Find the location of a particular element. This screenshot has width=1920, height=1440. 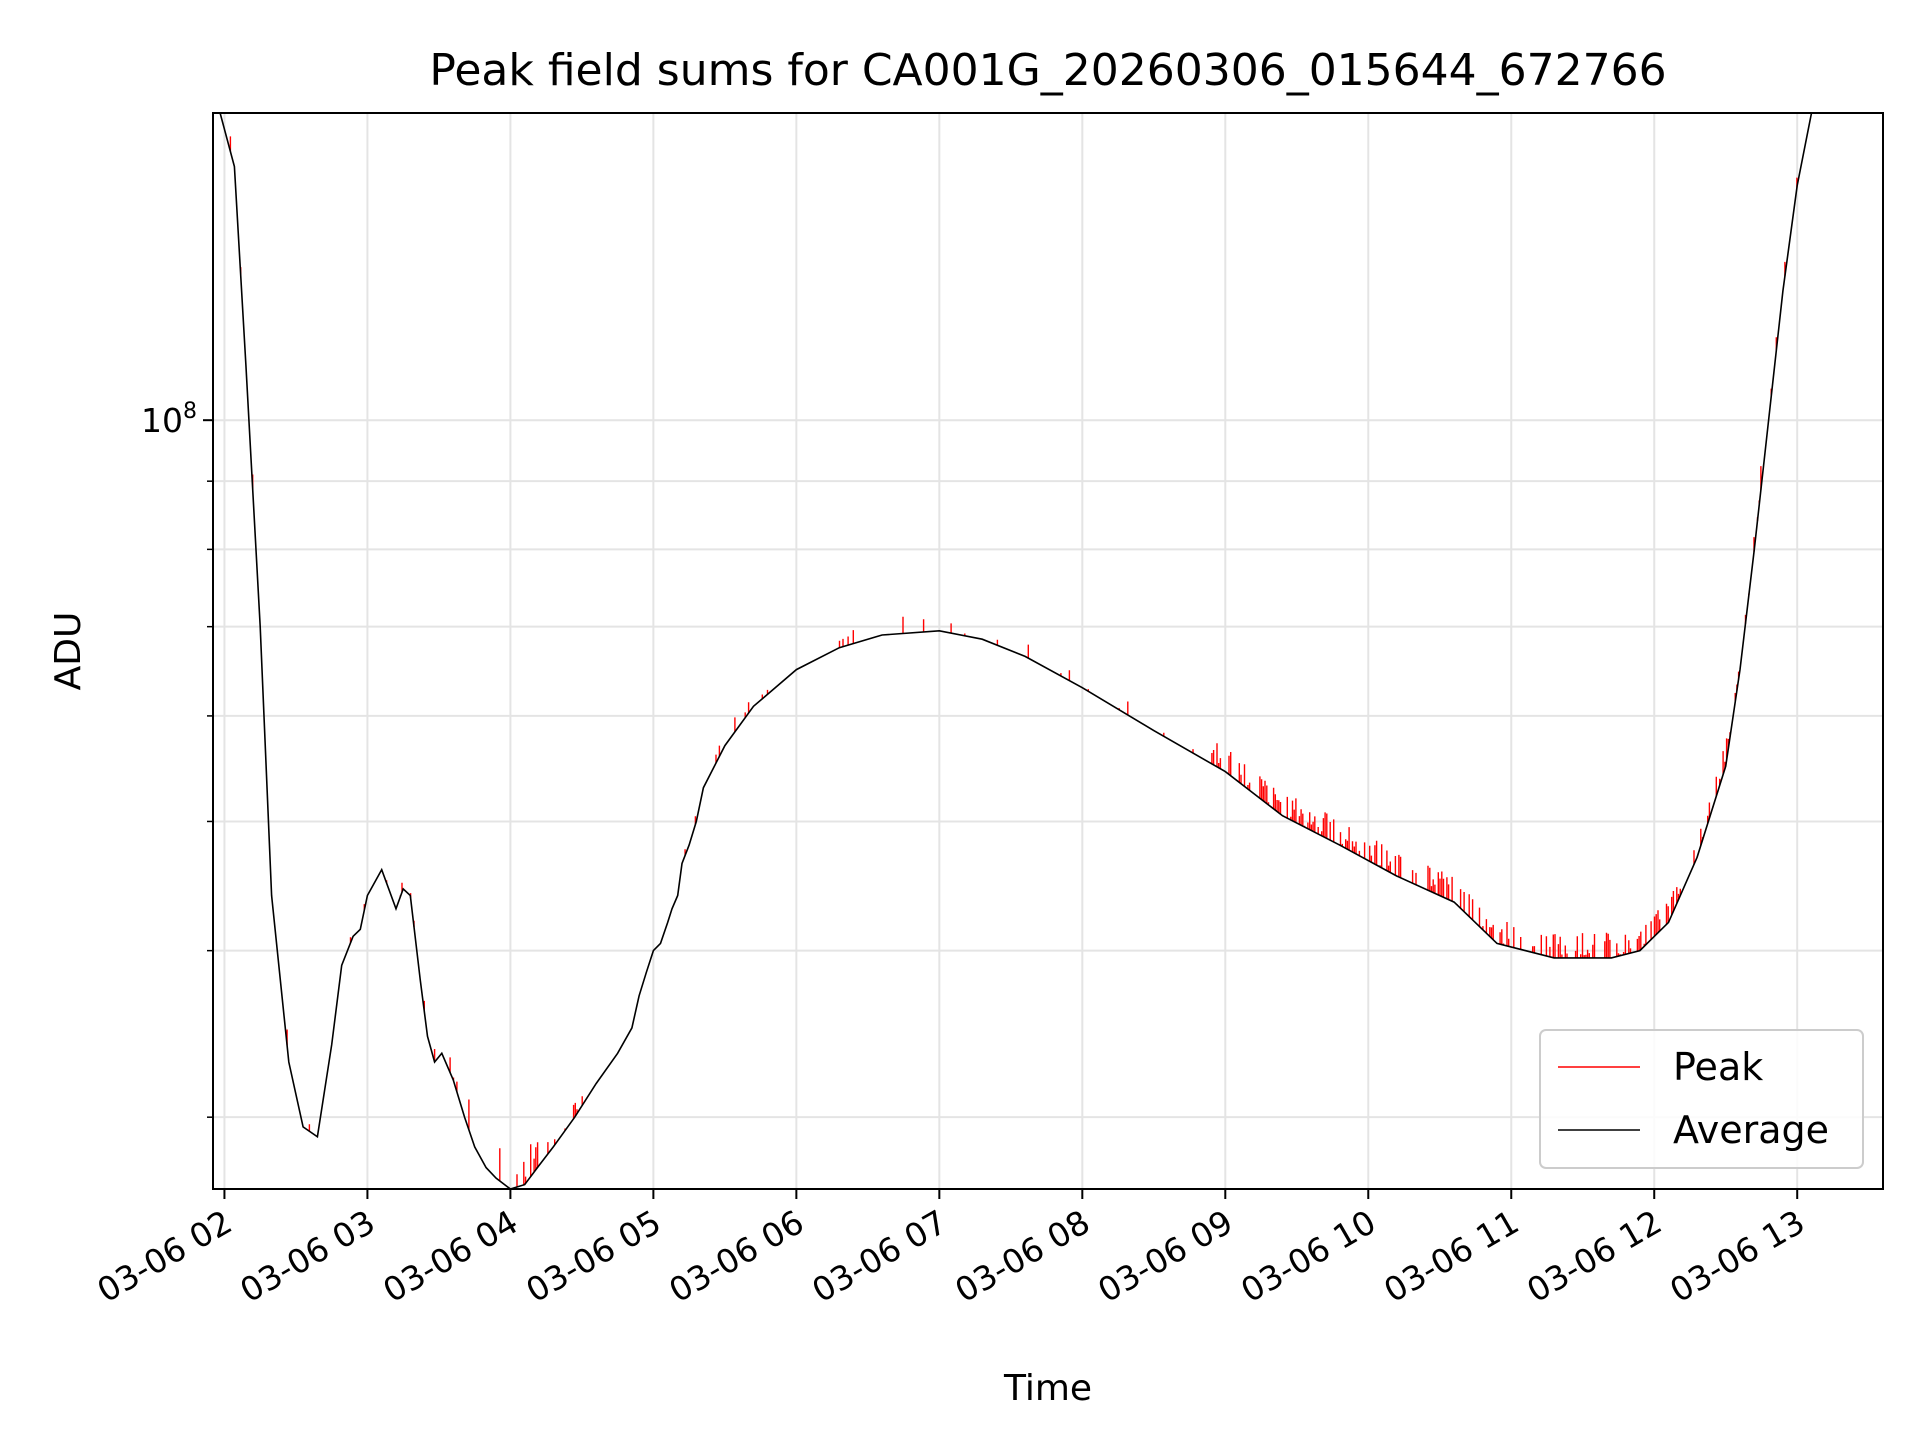

x-tick-label: 03-06 06 is located at coordinates (736, 1256).